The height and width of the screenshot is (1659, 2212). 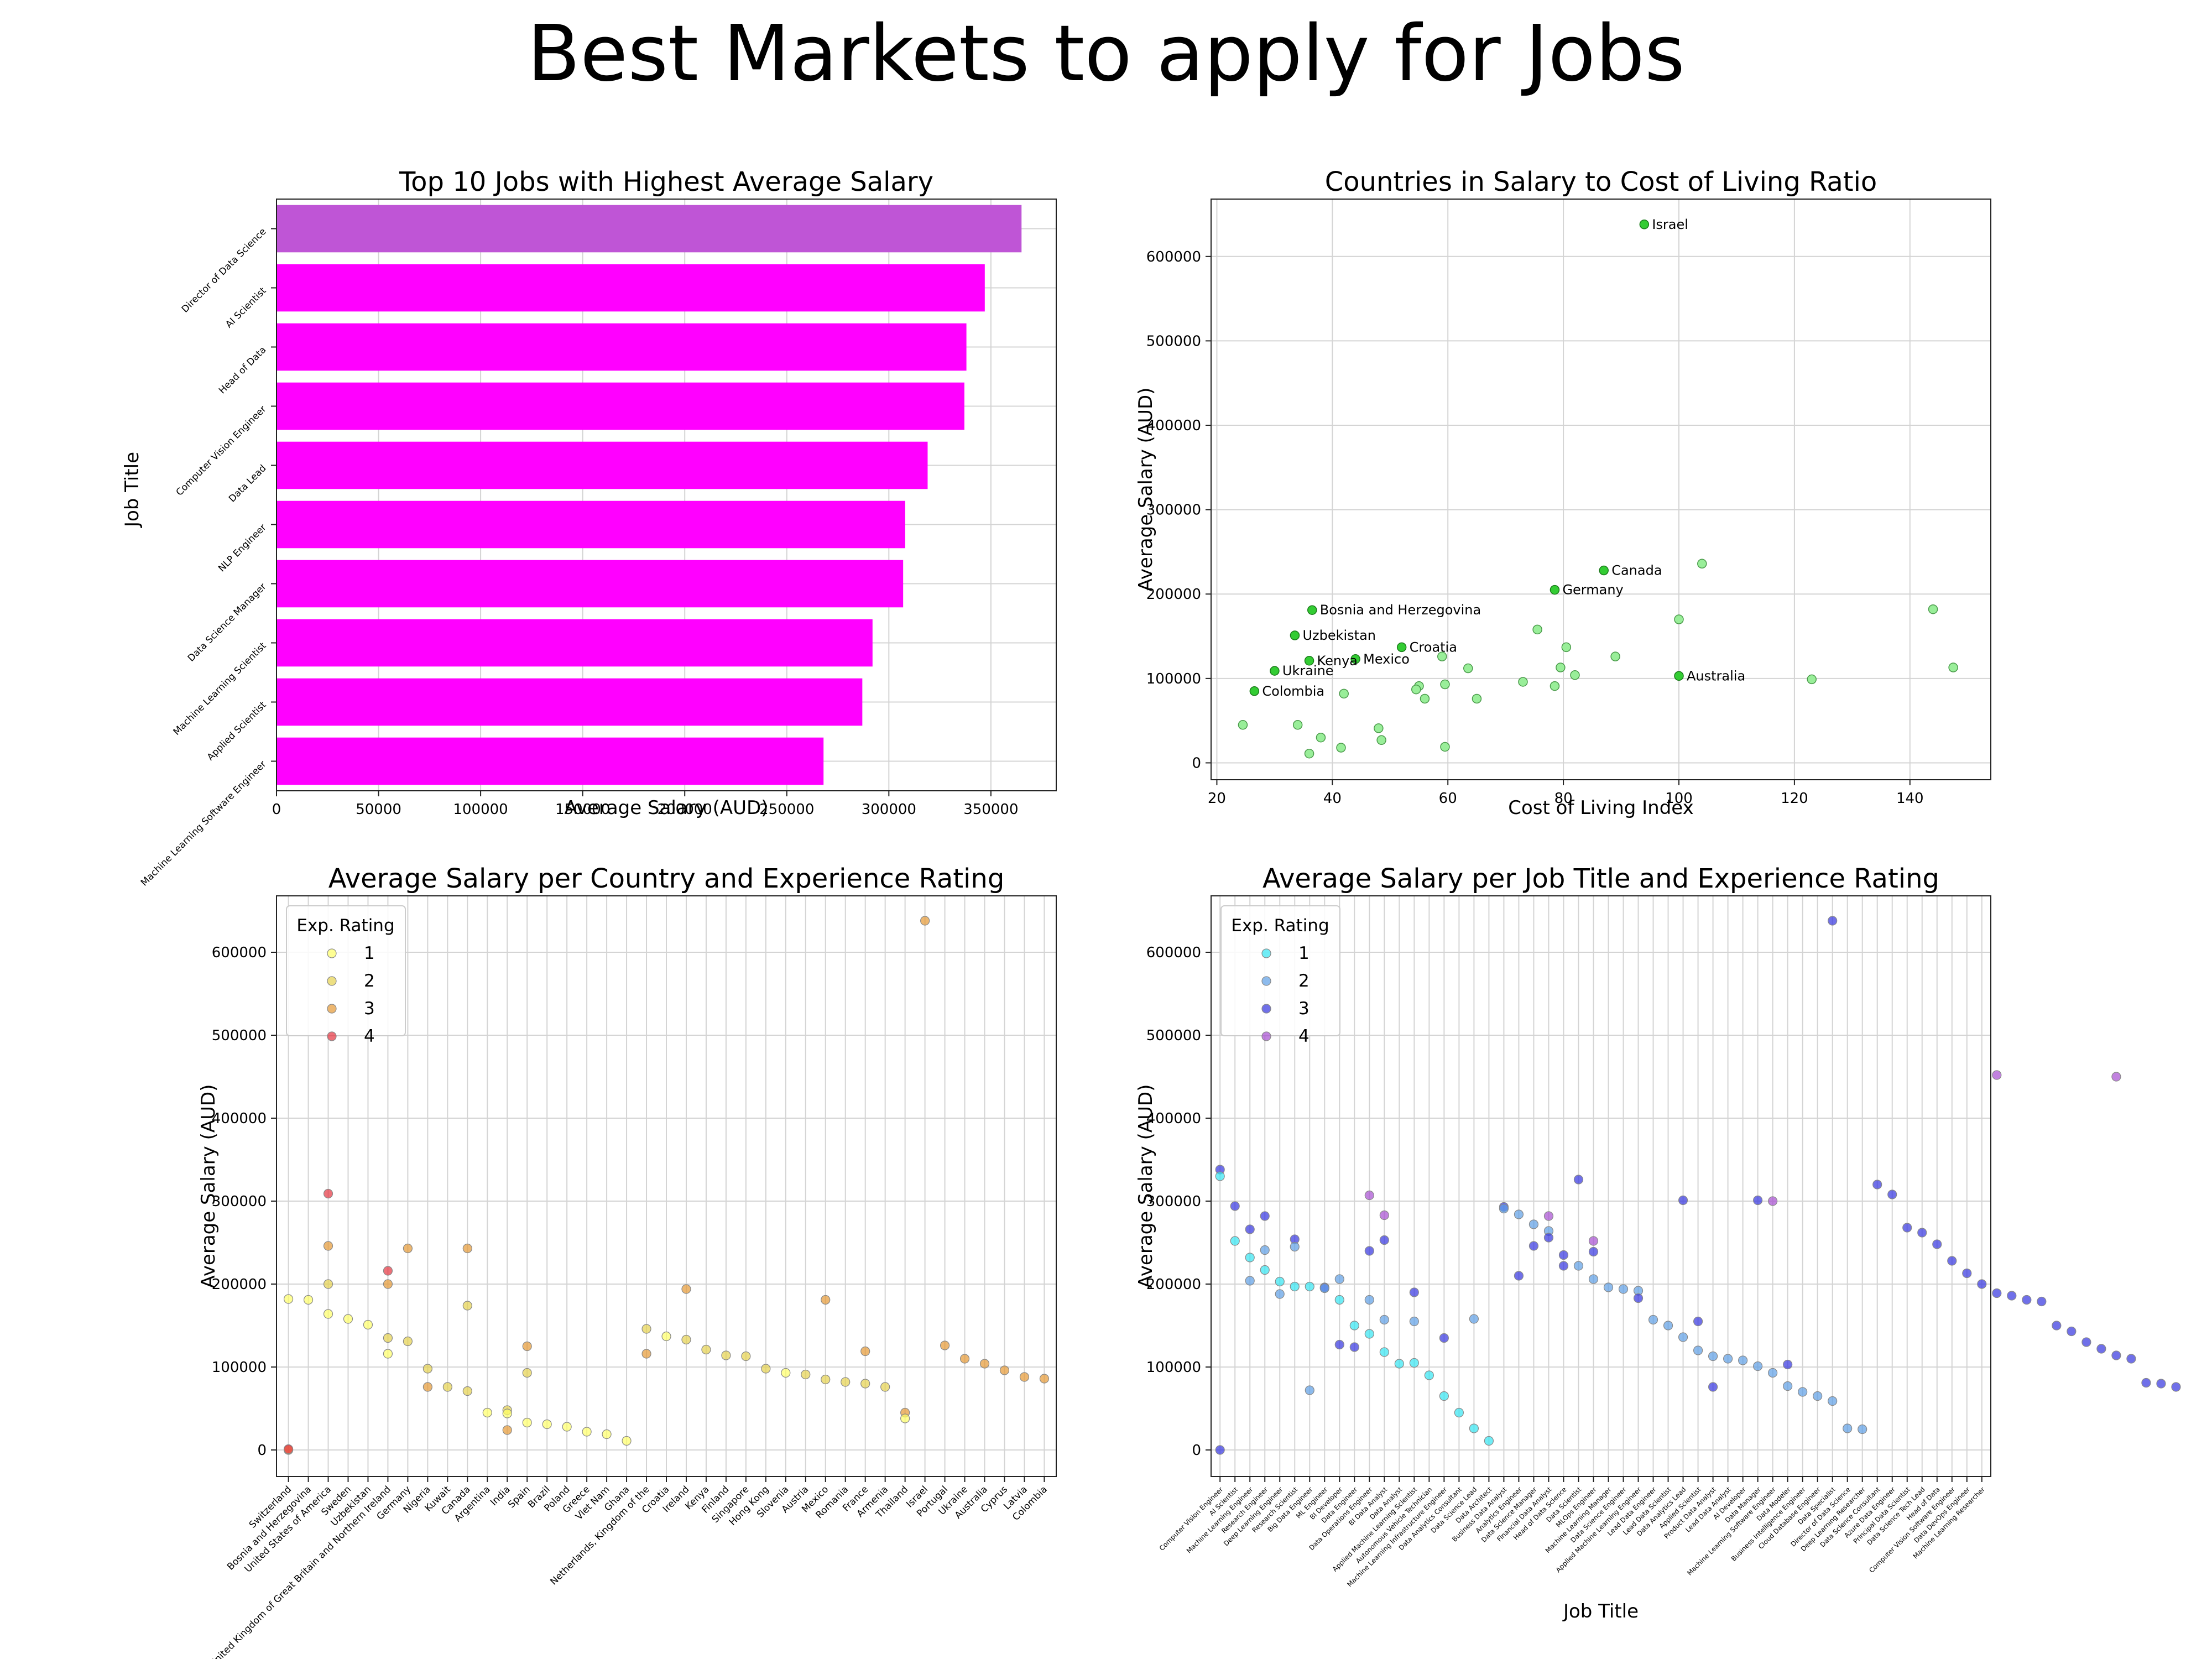 I want to click on figure-title: Best Markets to apply for Jobs, so click(x=1106, y=54).